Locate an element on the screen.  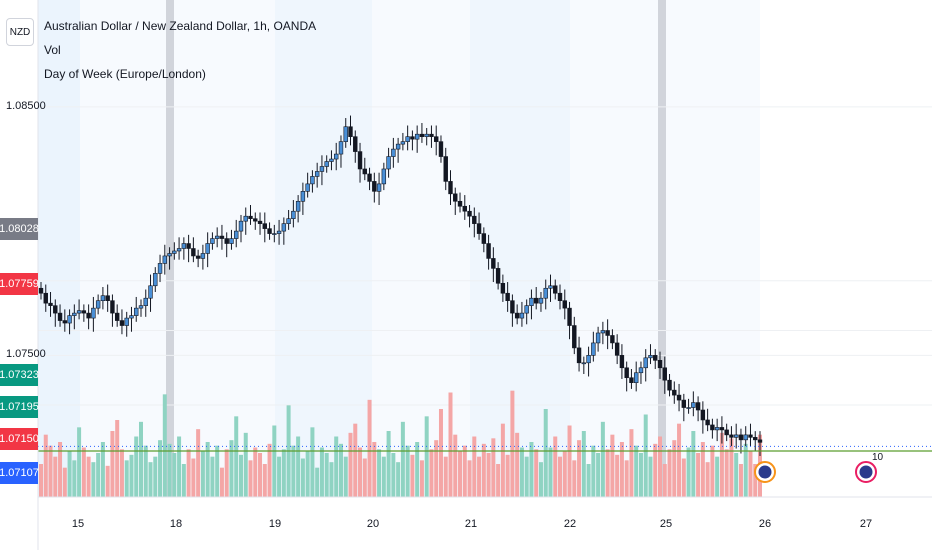
time-axis-label: 26 is located at coordinates (765, 524).